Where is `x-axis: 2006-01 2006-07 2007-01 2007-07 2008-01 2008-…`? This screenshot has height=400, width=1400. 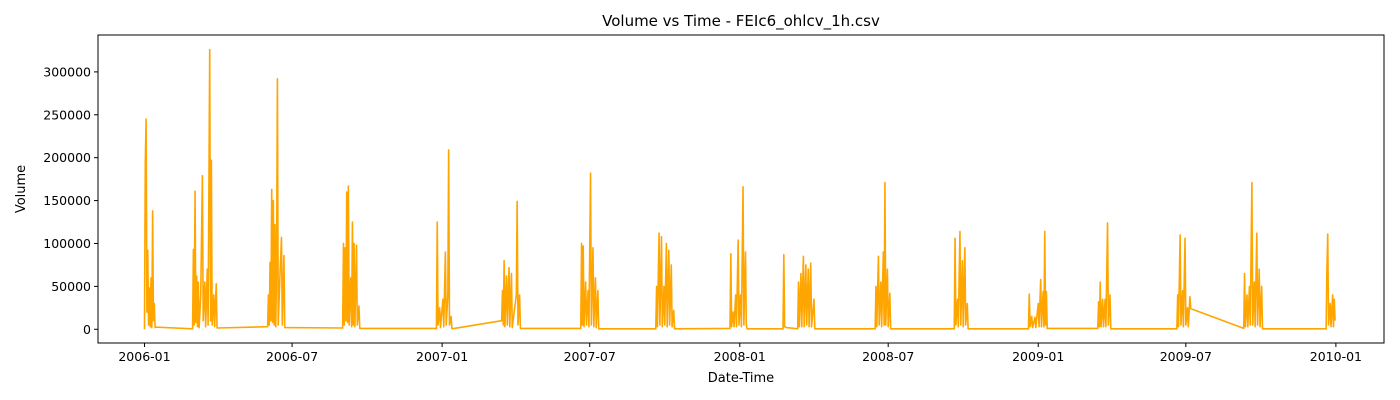 x-axis: 2006-01 2006-07 2007-01 2007-07 2008-01 2008-… is located at coordinates (740, 353).